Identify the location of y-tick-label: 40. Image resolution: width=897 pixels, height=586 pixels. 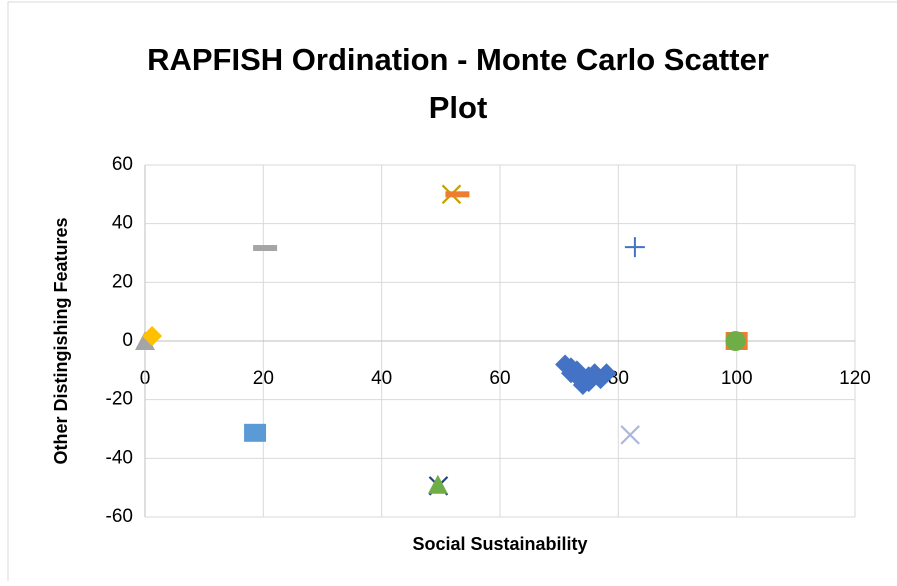
(122, 223).